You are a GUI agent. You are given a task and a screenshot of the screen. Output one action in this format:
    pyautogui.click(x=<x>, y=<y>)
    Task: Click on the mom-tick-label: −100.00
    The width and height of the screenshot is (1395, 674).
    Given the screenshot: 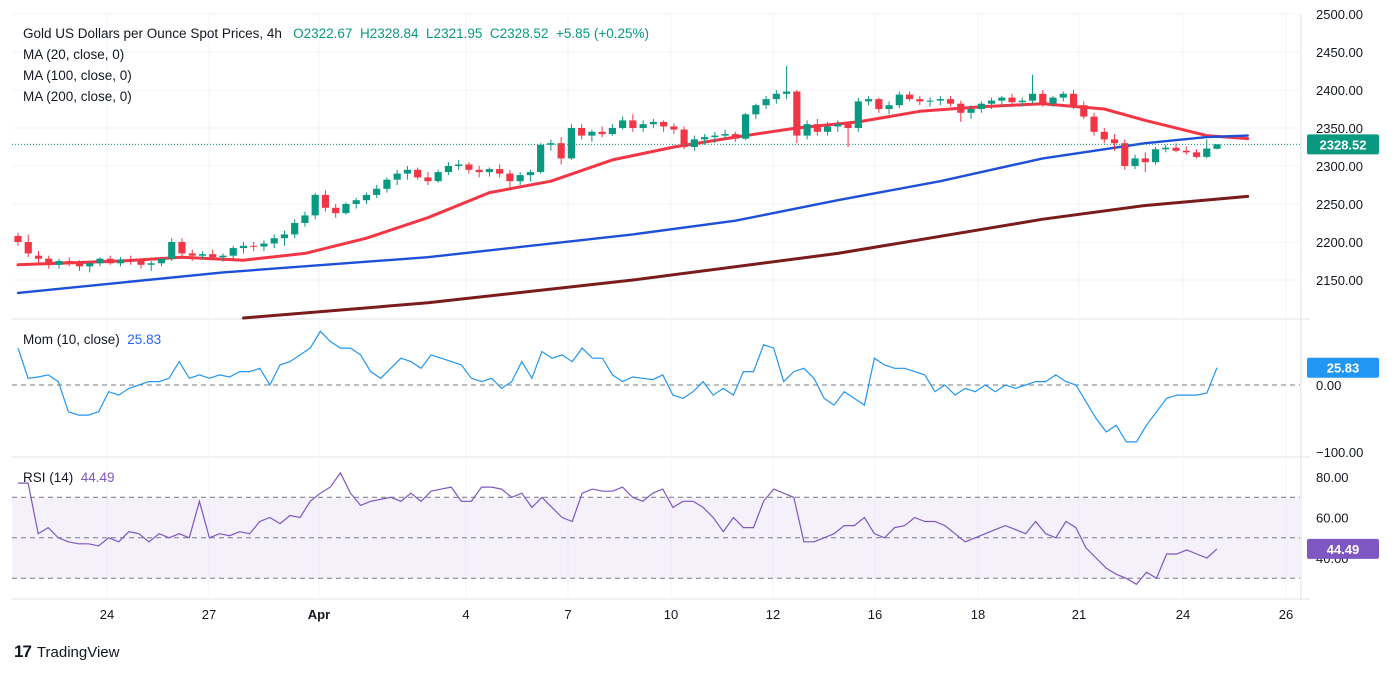 What is the action you would take?
    pyautogui.click(x=1339, y=452)
    